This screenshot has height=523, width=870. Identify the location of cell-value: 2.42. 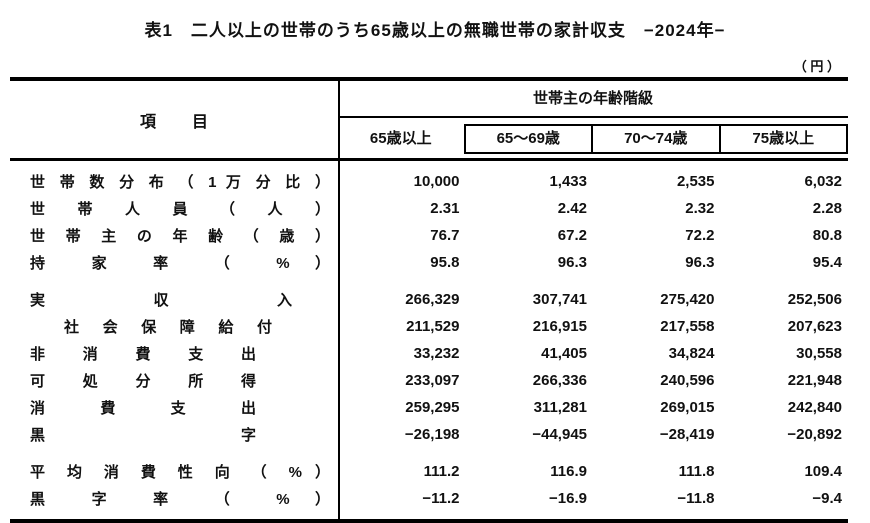
(572, 208).